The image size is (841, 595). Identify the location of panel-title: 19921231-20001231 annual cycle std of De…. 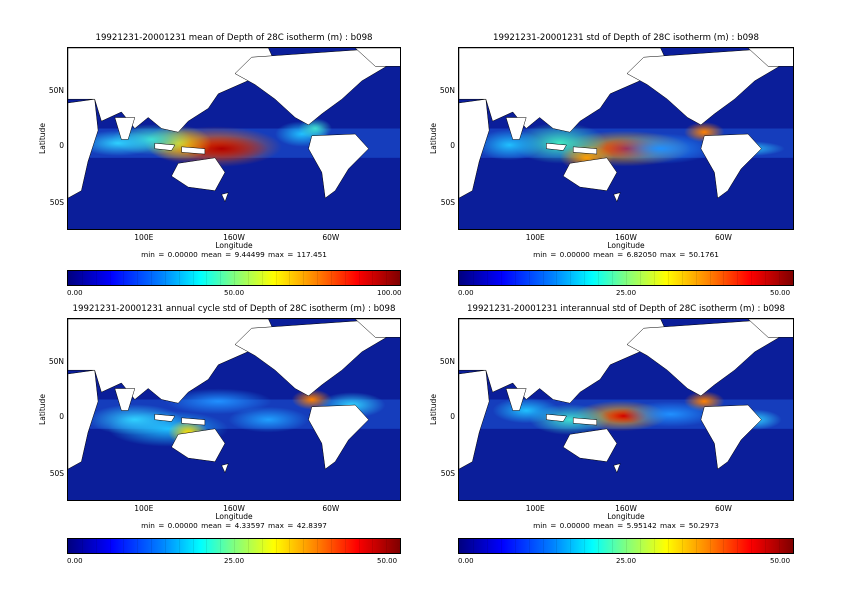
(234, 309).